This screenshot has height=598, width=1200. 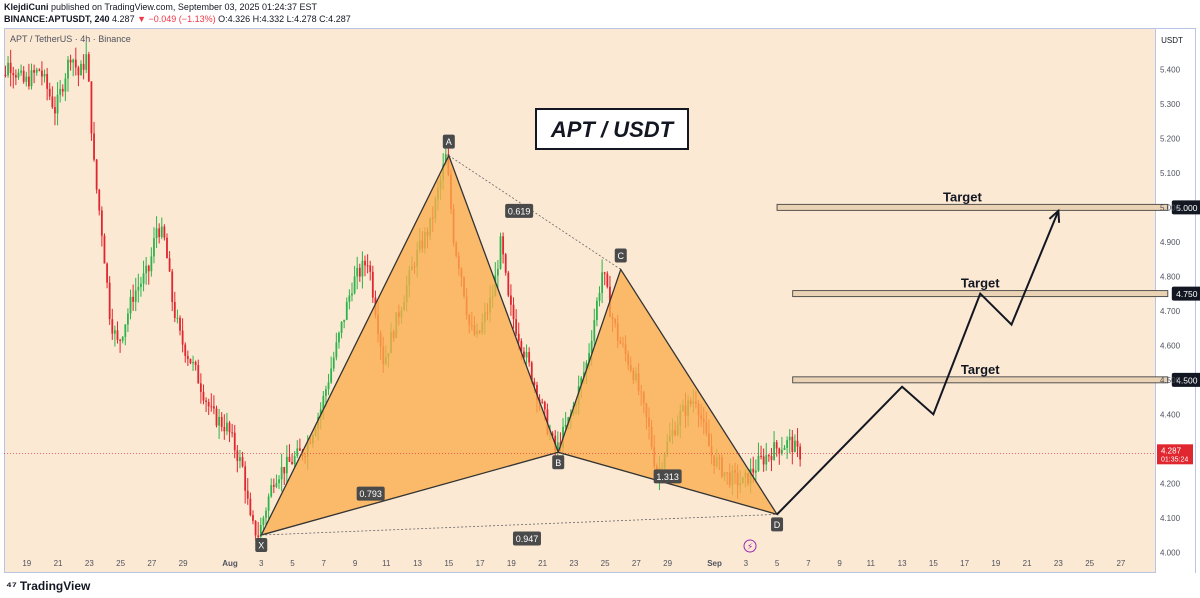 I want to click on y-tick-label: 4.200, so click(x=1170, y=483).